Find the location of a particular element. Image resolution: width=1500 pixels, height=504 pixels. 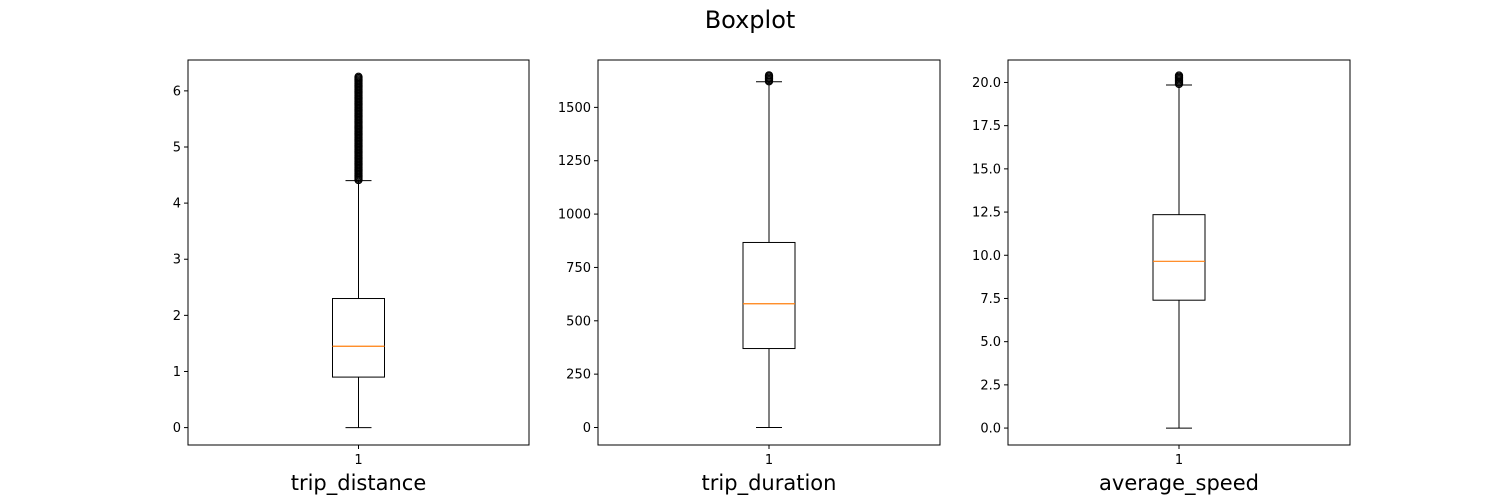

y-tick-label: 1 is located at coordinates (177, 372).